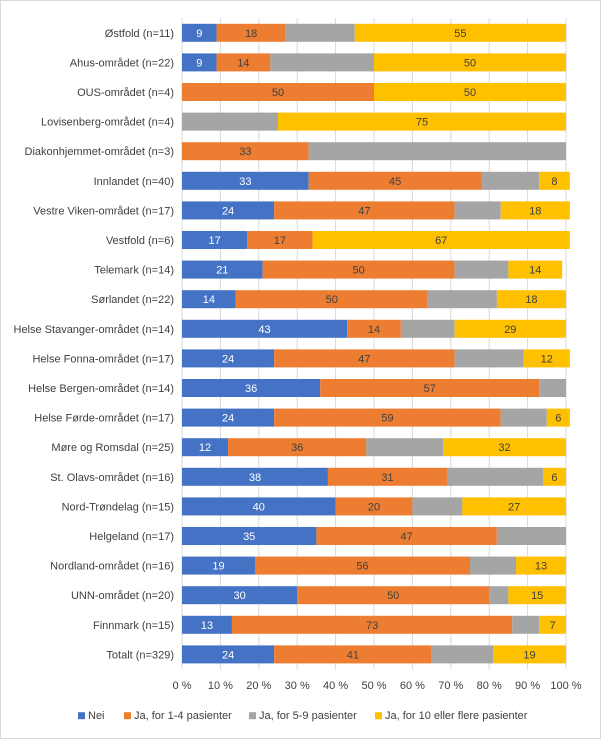  I want to click on data-label: 30, so click(239, 596).